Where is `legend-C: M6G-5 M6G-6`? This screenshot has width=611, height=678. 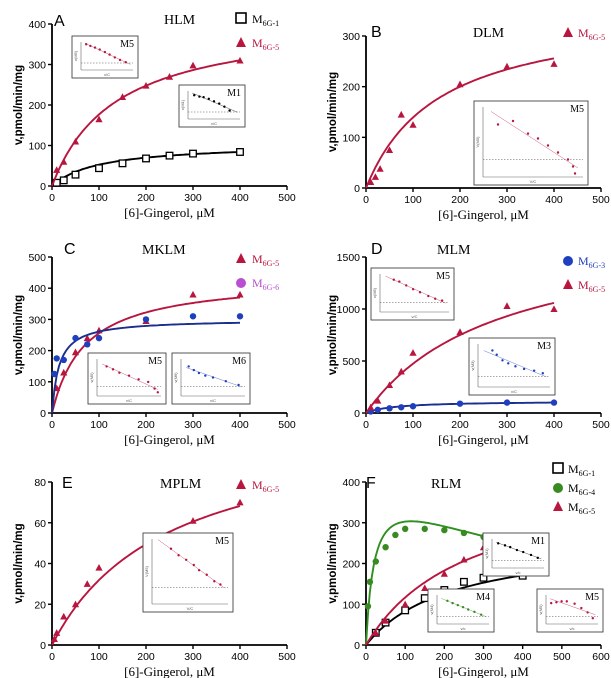 legend-C: M6G-5 M6G-6 is located at coordinates (257, 272).